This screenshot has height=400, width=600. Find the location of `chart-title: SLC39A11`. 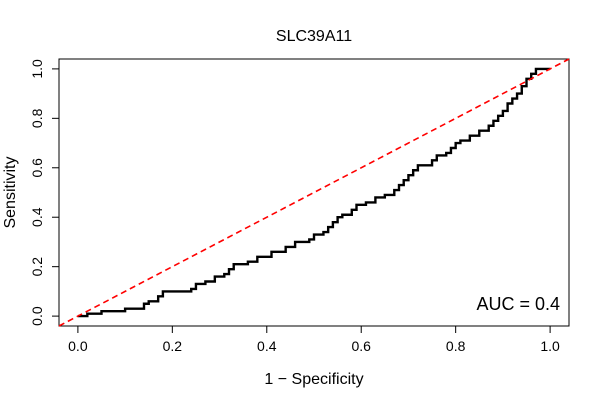

chart-title: SLC39A11 is located at coordinates (314, 36).